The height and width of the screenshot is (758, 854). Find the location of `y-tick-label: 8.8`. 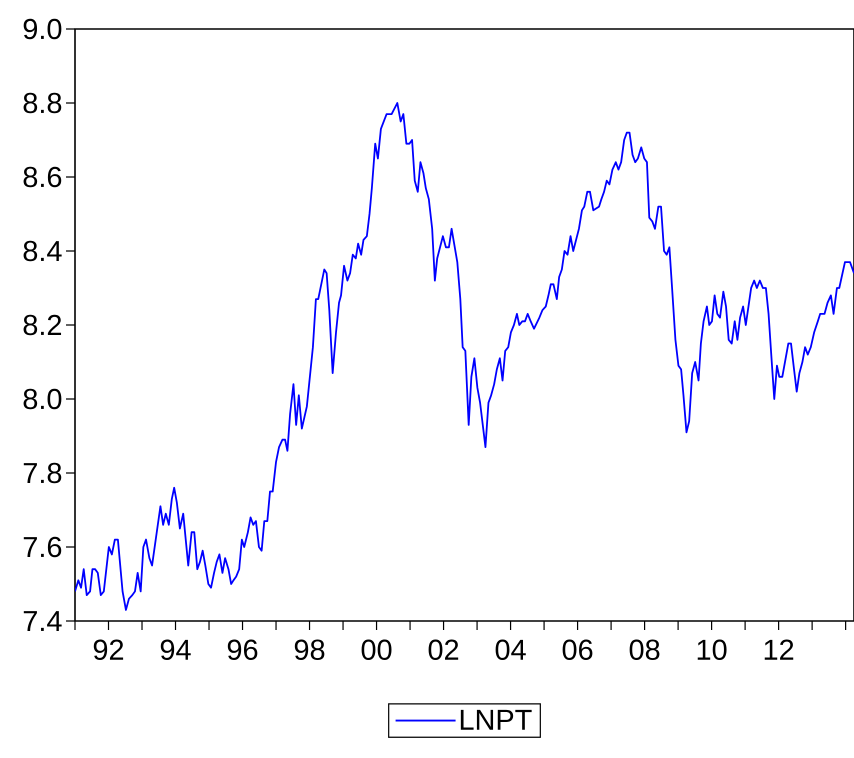

y-tick-label: 8.8 is located at coordinates (43, 103).